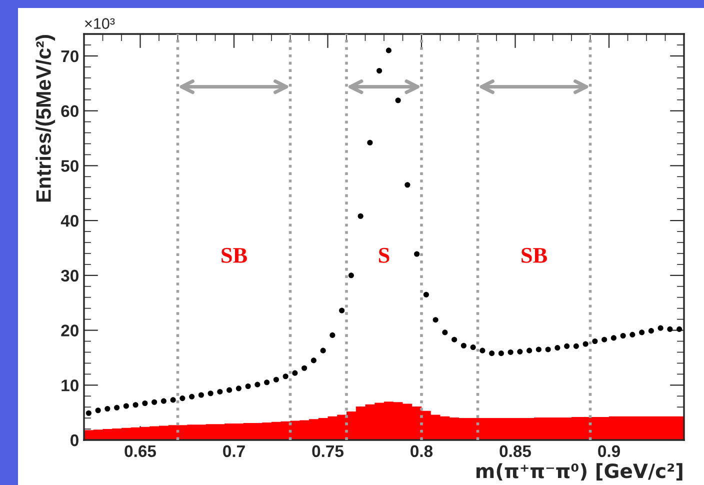 The height and width of the screenshot is (485, 704). I want to click on x-tick-label: 0.75, so click(328, 451).